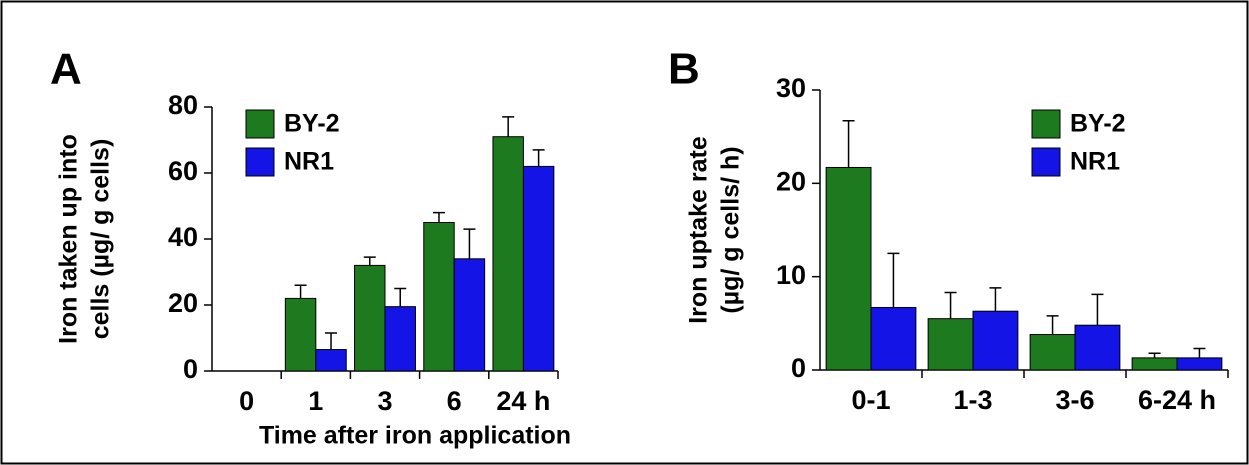 Image resolution: width=1249 pixels, height=465 pixels. What do you see at coordinates (684, 69) in the screenshot?
I see `panel-label: B` at bounding box center [684, 69].